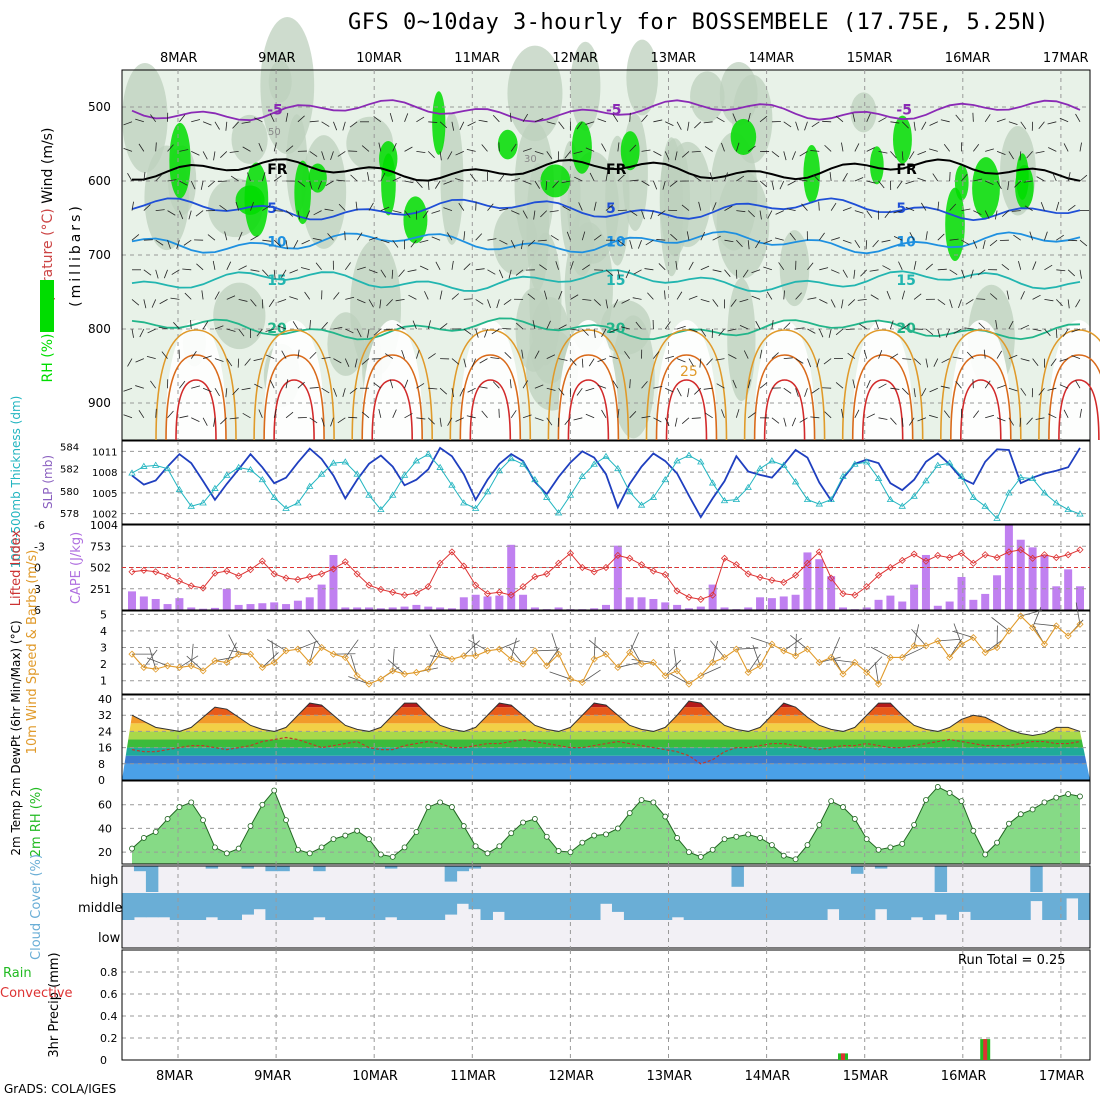 The width and height of the screenshot is (1100, 1100). What do you see at coordinates (105, 699) in the screenshot?
I see `temp-tick-label: 40` at bounding box center [105, 699].